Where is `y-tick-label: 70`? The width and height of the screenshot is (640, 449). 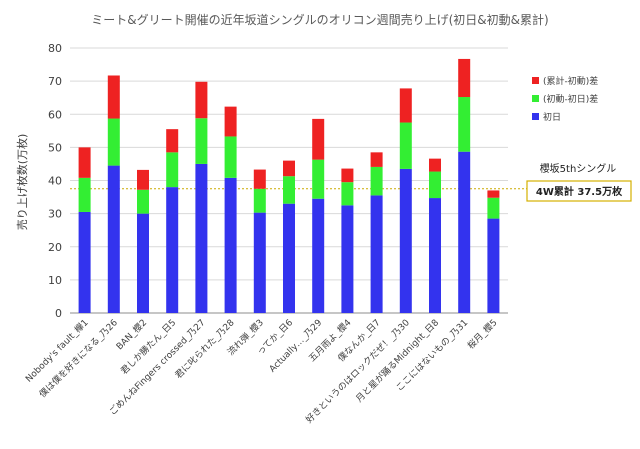
y-tick-label: 70 is located at coordinates (55, 81).